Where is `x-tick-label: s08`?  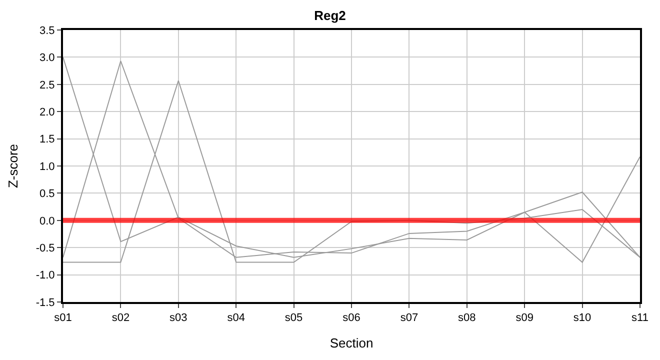
x-tick-label: s08 is located at coordinates (467, 318).